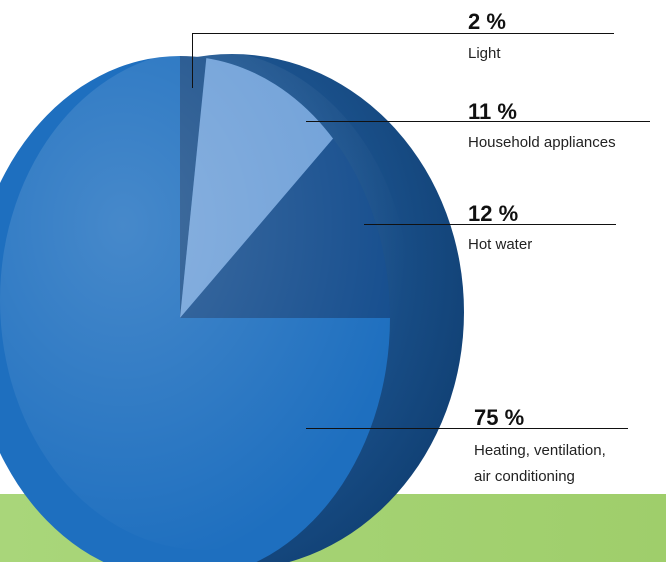 The height and width of the screenshot is (562, 666). What do you see at coordinates (540, 450) in the screenshot?
I see `slice-label-heating-line-1: Heating, ventilation,` at bounding box center [540, 450].